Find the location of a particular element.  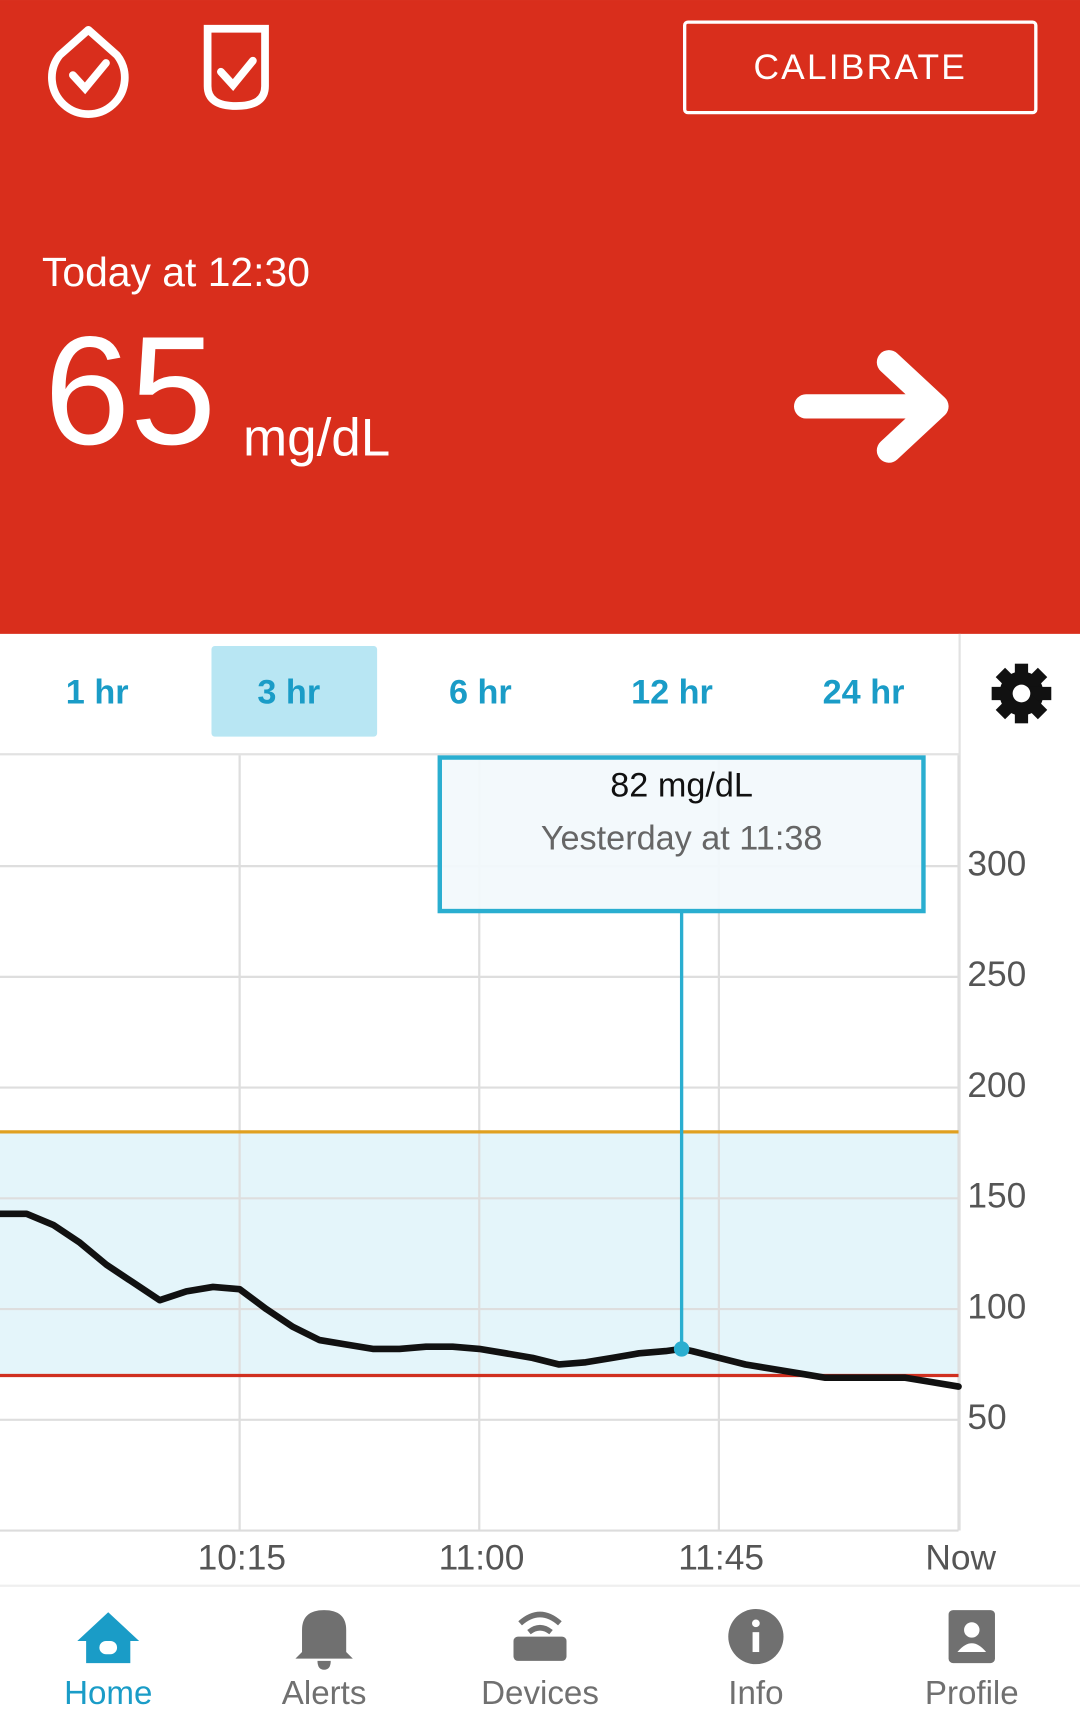

sensor-status-icon is located at coordinates (236, 67).